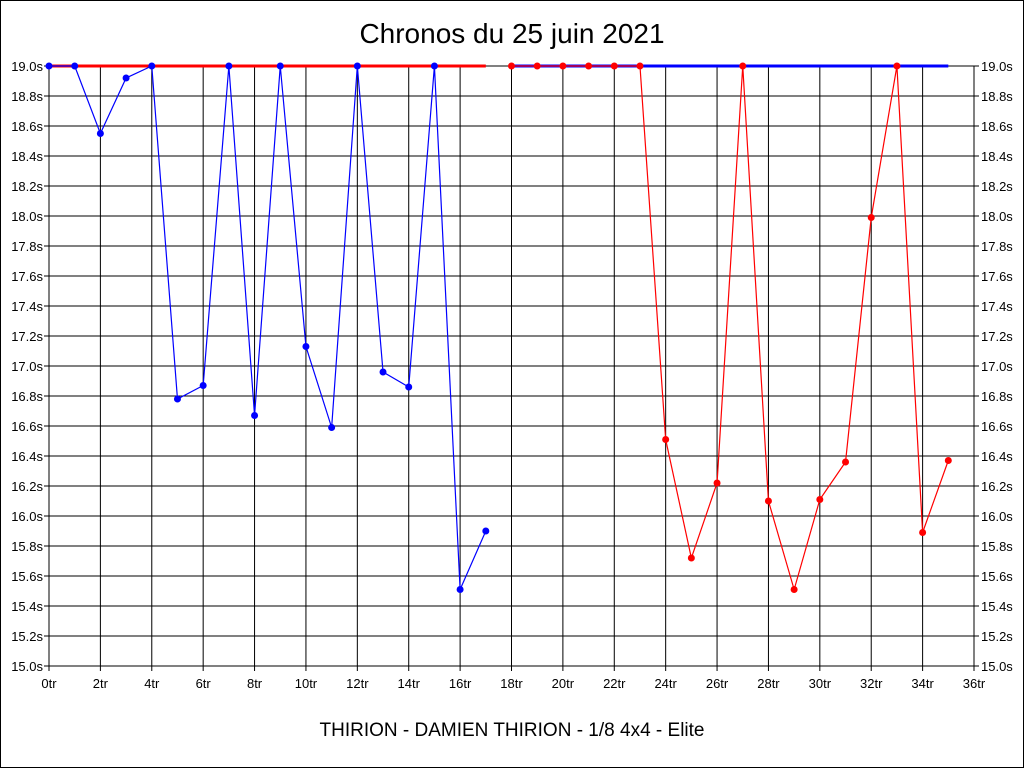  I want to click on y-tick-label-left: 16.8s, so click(27, 396).